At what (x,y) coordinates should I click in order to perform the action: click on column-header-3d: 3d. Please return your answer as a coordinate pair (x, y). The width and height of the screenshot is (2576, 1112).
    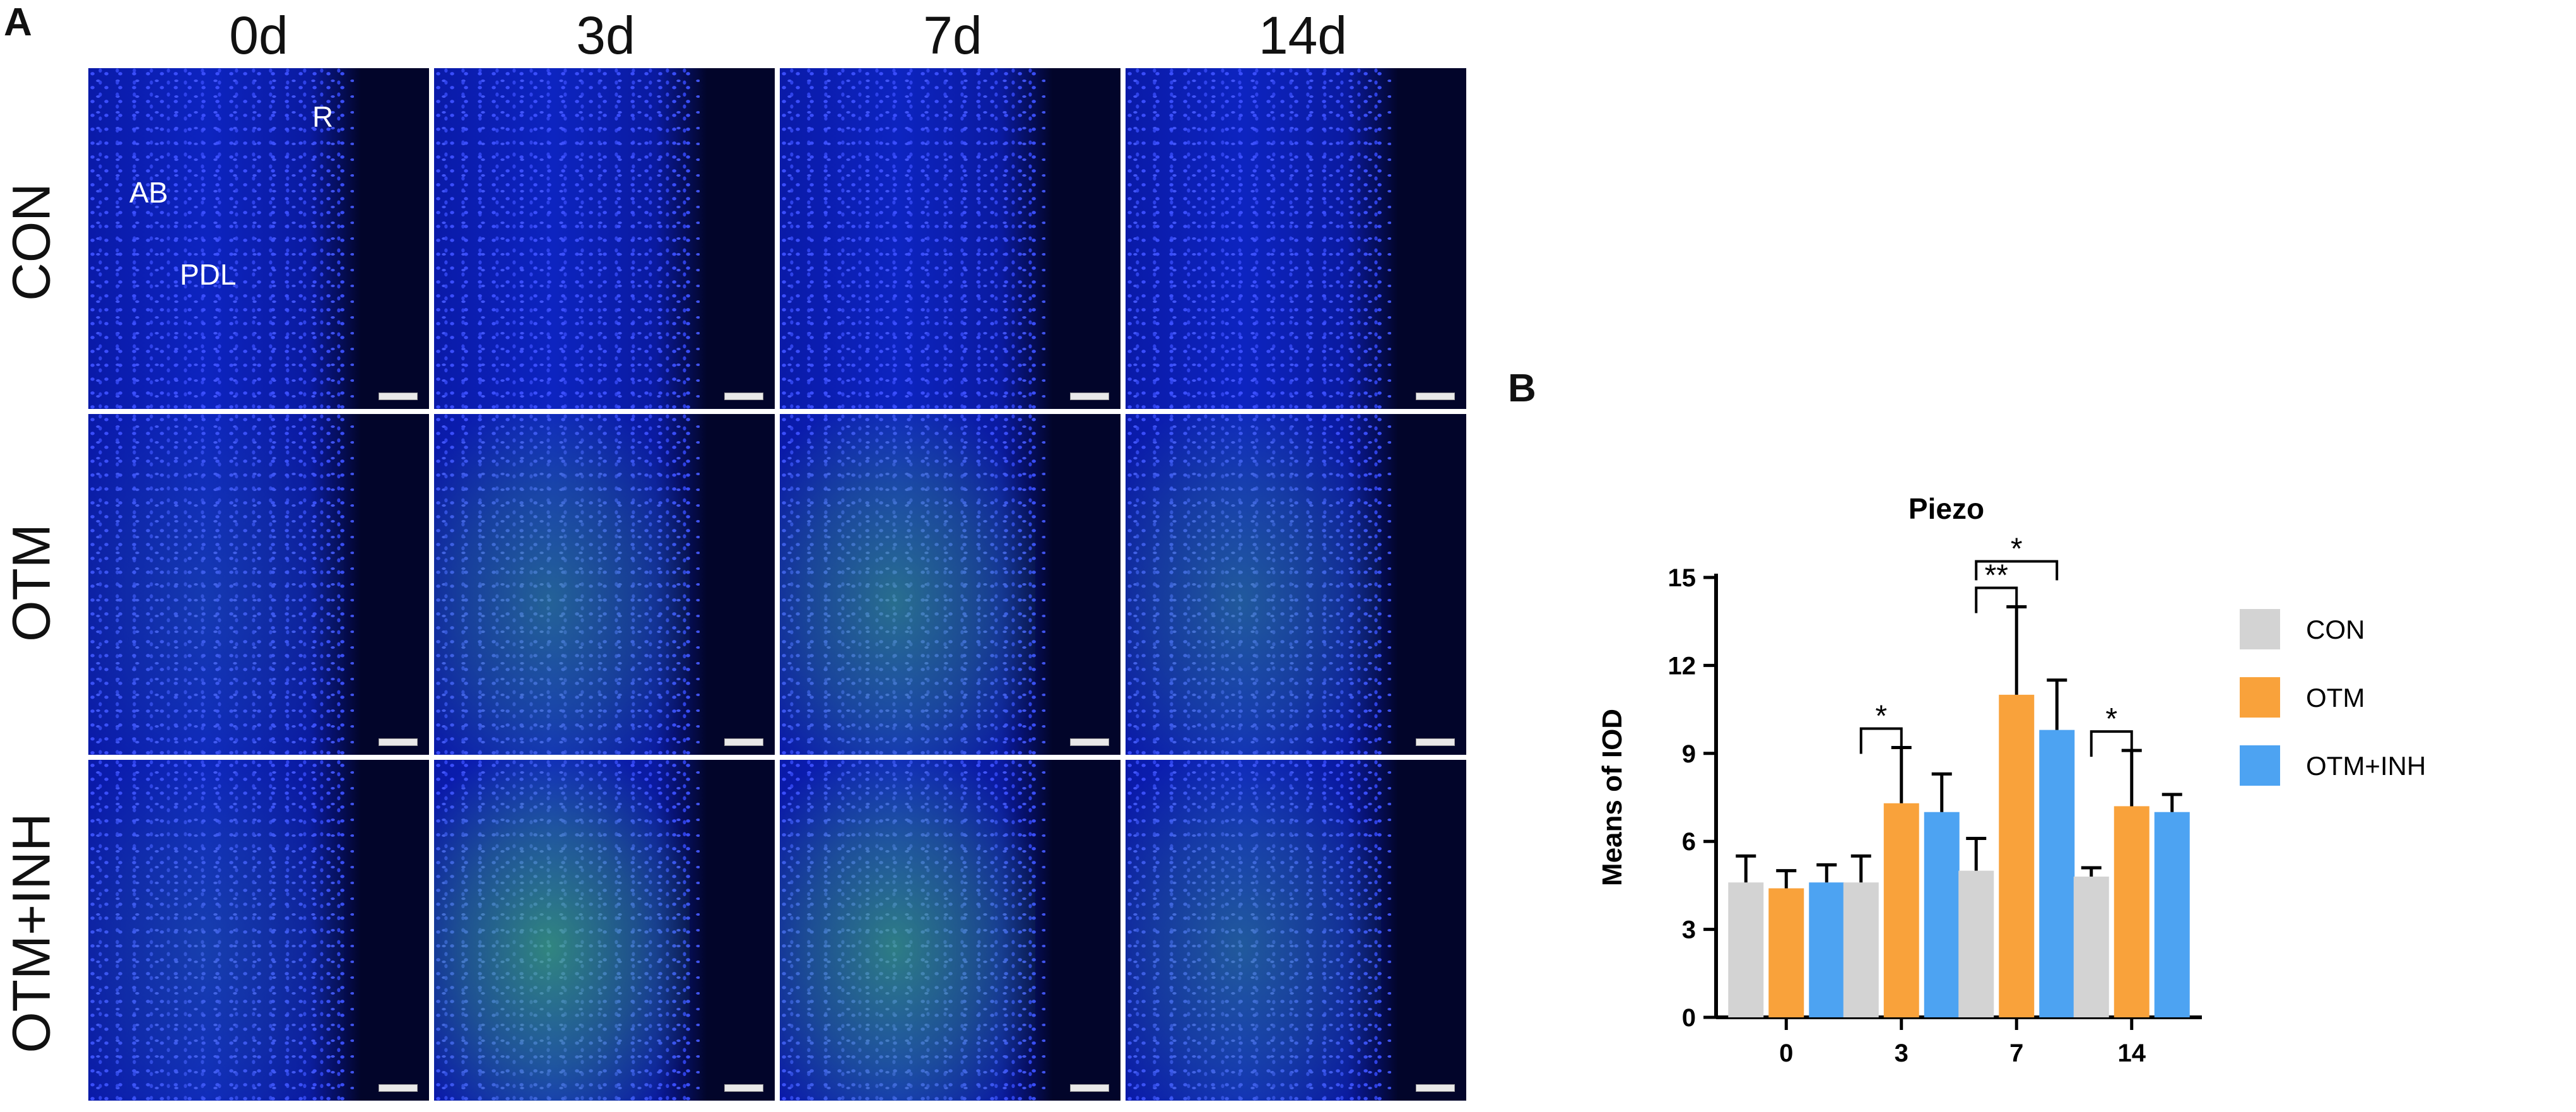
    Looking at the image, I should click on (605, 35).